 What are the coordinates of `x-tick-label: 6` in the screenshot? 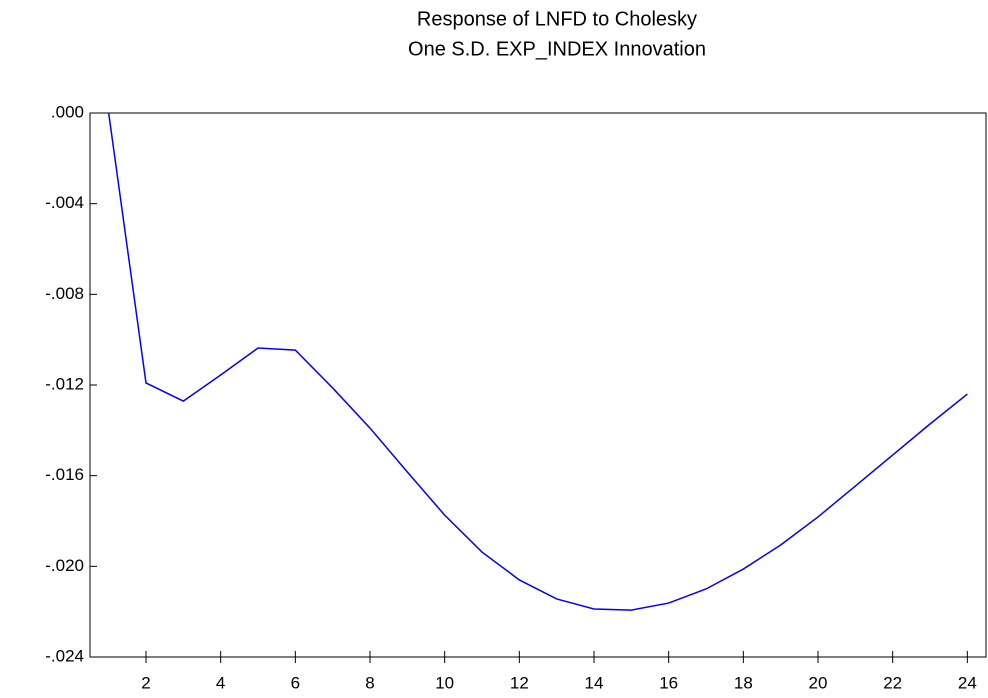 It's located at (295, 682).